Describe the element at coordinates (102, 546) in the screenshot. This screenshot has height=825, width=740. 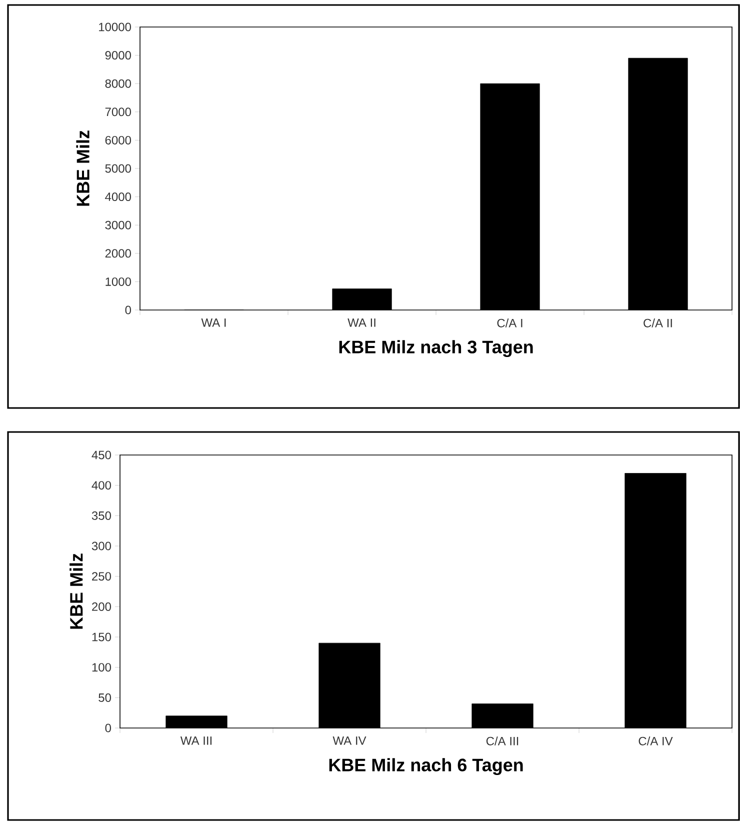
I see `y-tick-label: 300` at that location.